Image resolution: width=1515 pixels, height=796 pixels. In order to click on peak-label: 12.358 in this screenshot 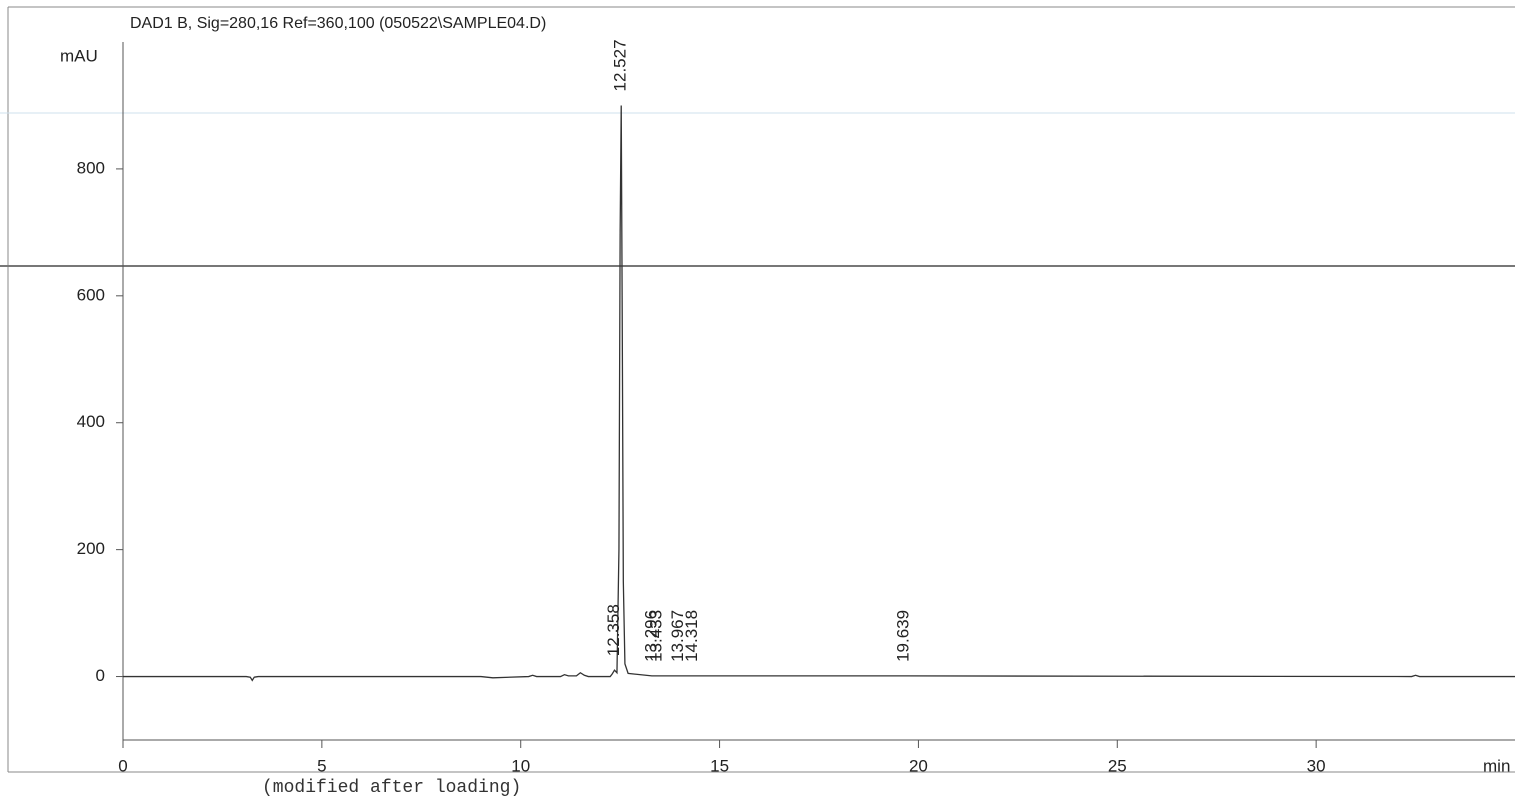, I will do `click(613, 630)`.